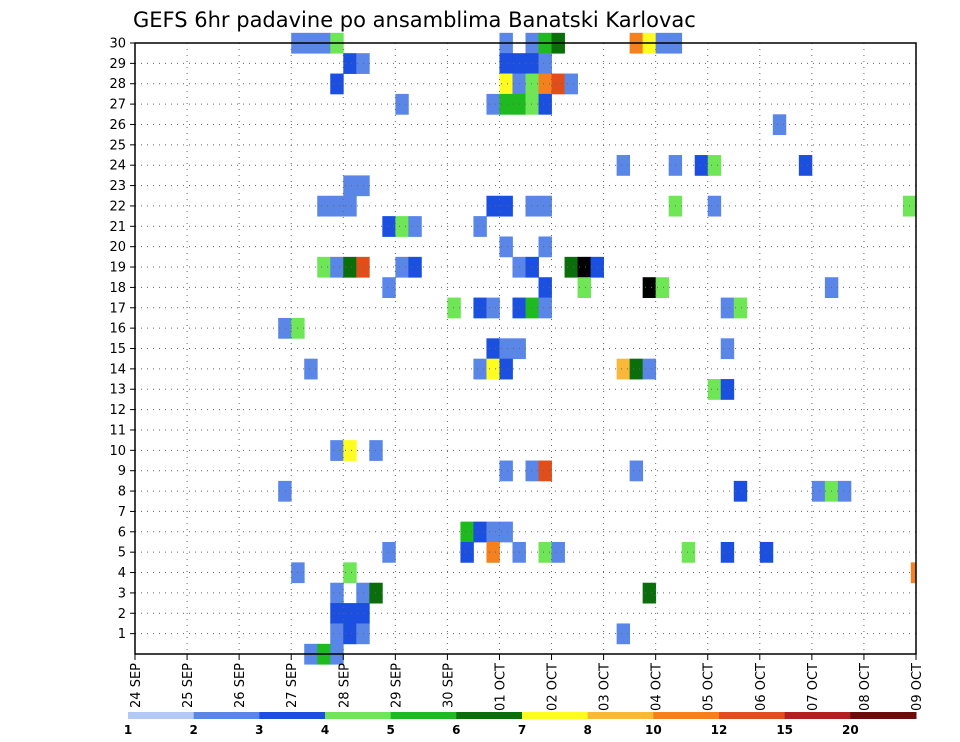 This screenshot has width=960, height=742. I want to click on y-tick-label: 3, so click(122, 593).